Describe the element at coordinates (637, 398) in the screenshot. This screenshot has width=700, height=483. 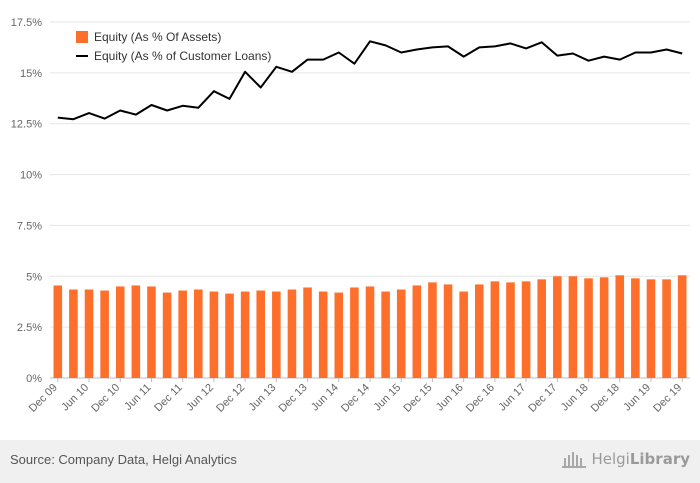
I see `x-tick-label: Jun 19` at that location.